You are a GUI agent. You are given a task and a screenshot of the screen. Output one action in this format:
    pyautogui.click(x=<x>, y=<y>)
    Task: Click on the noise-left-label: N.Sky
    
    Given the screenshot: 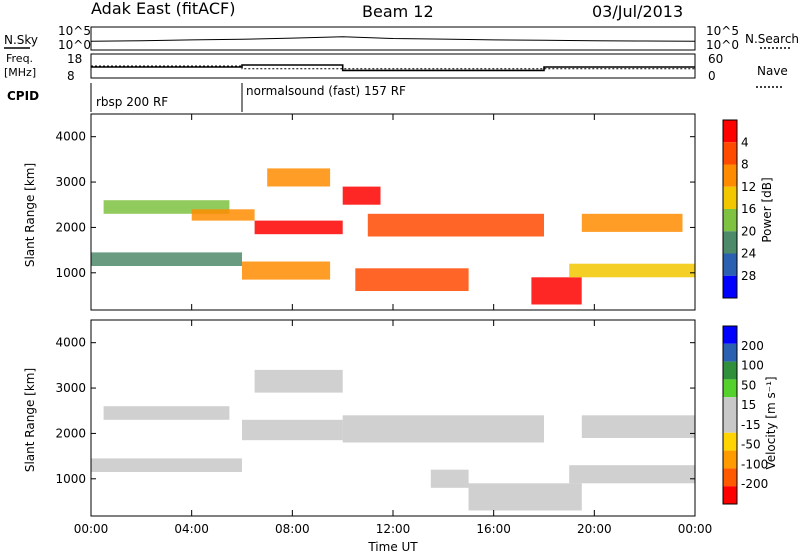 What is the action you would take?
    pyautogui.click(x=21, y=40)
    